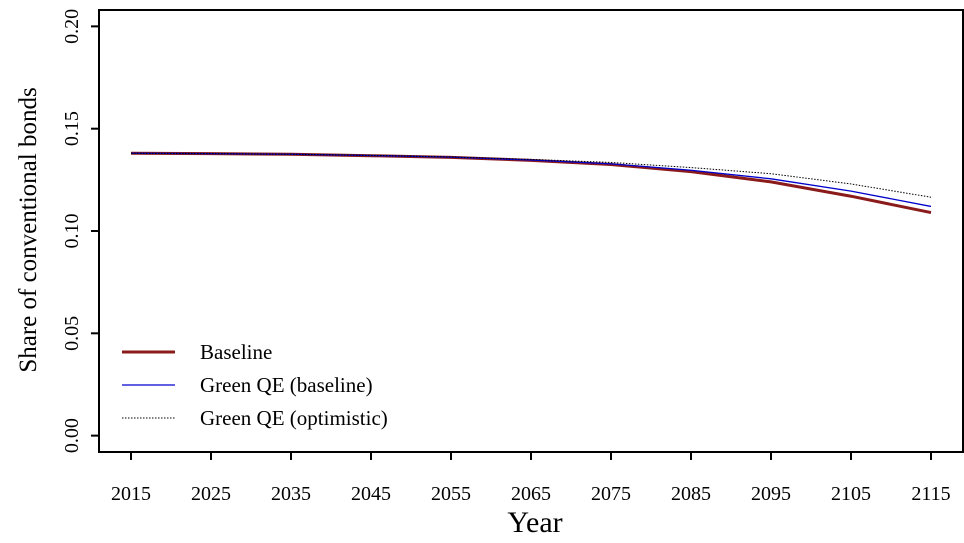 The width and height of the screenshot is (964, 543). I want to click on x-axis-label: Year, so click(534, 522).